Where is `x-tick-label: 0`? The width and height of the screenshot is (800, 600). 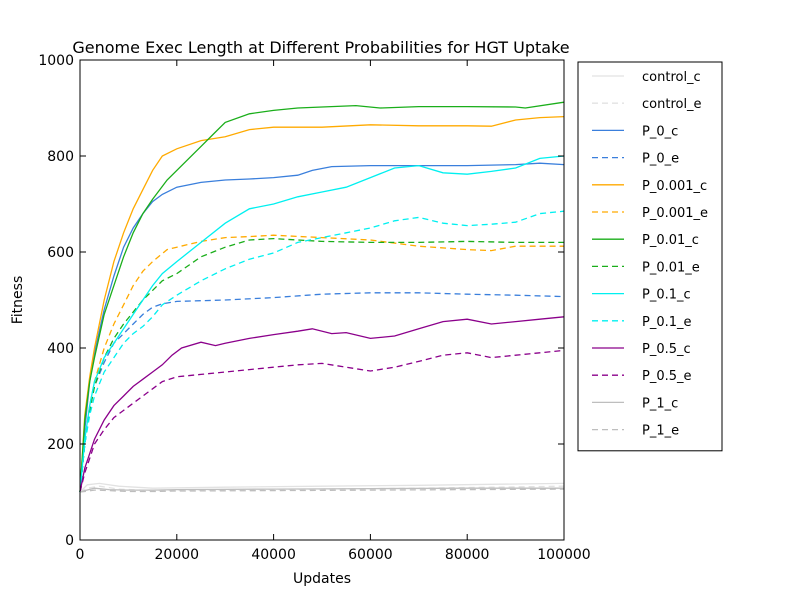 x-tick-label: 0 is located at coordinates (80, 555).